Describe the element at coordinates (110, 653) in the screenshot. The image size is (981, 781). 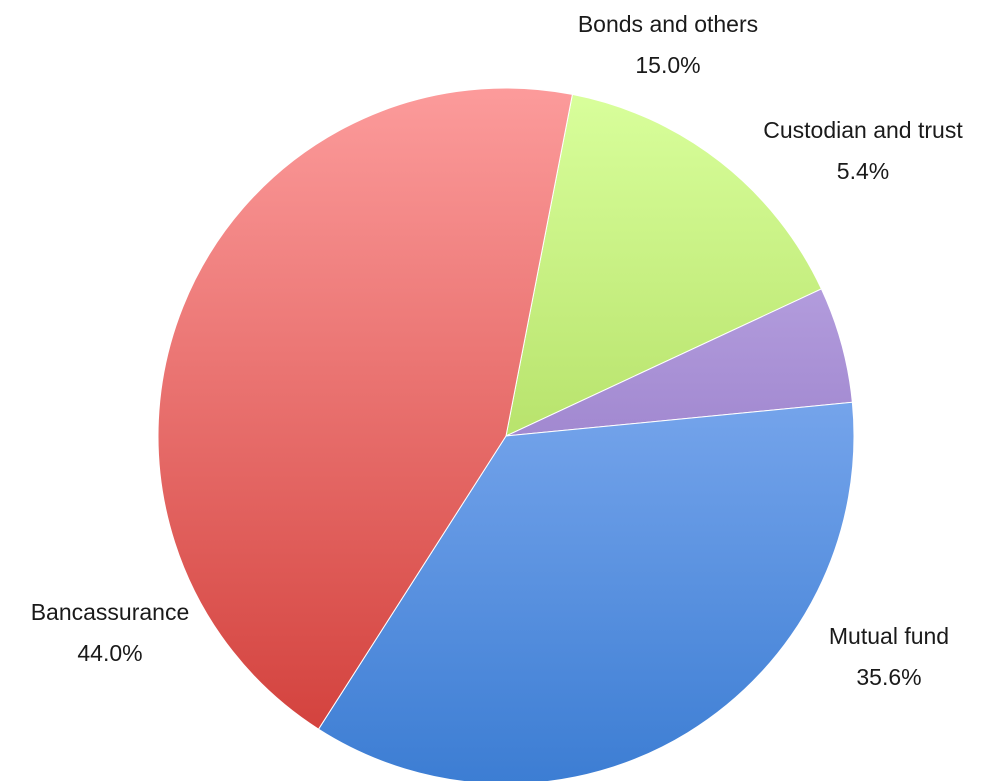
I see `slice-label-value: 44.0%` at that location.